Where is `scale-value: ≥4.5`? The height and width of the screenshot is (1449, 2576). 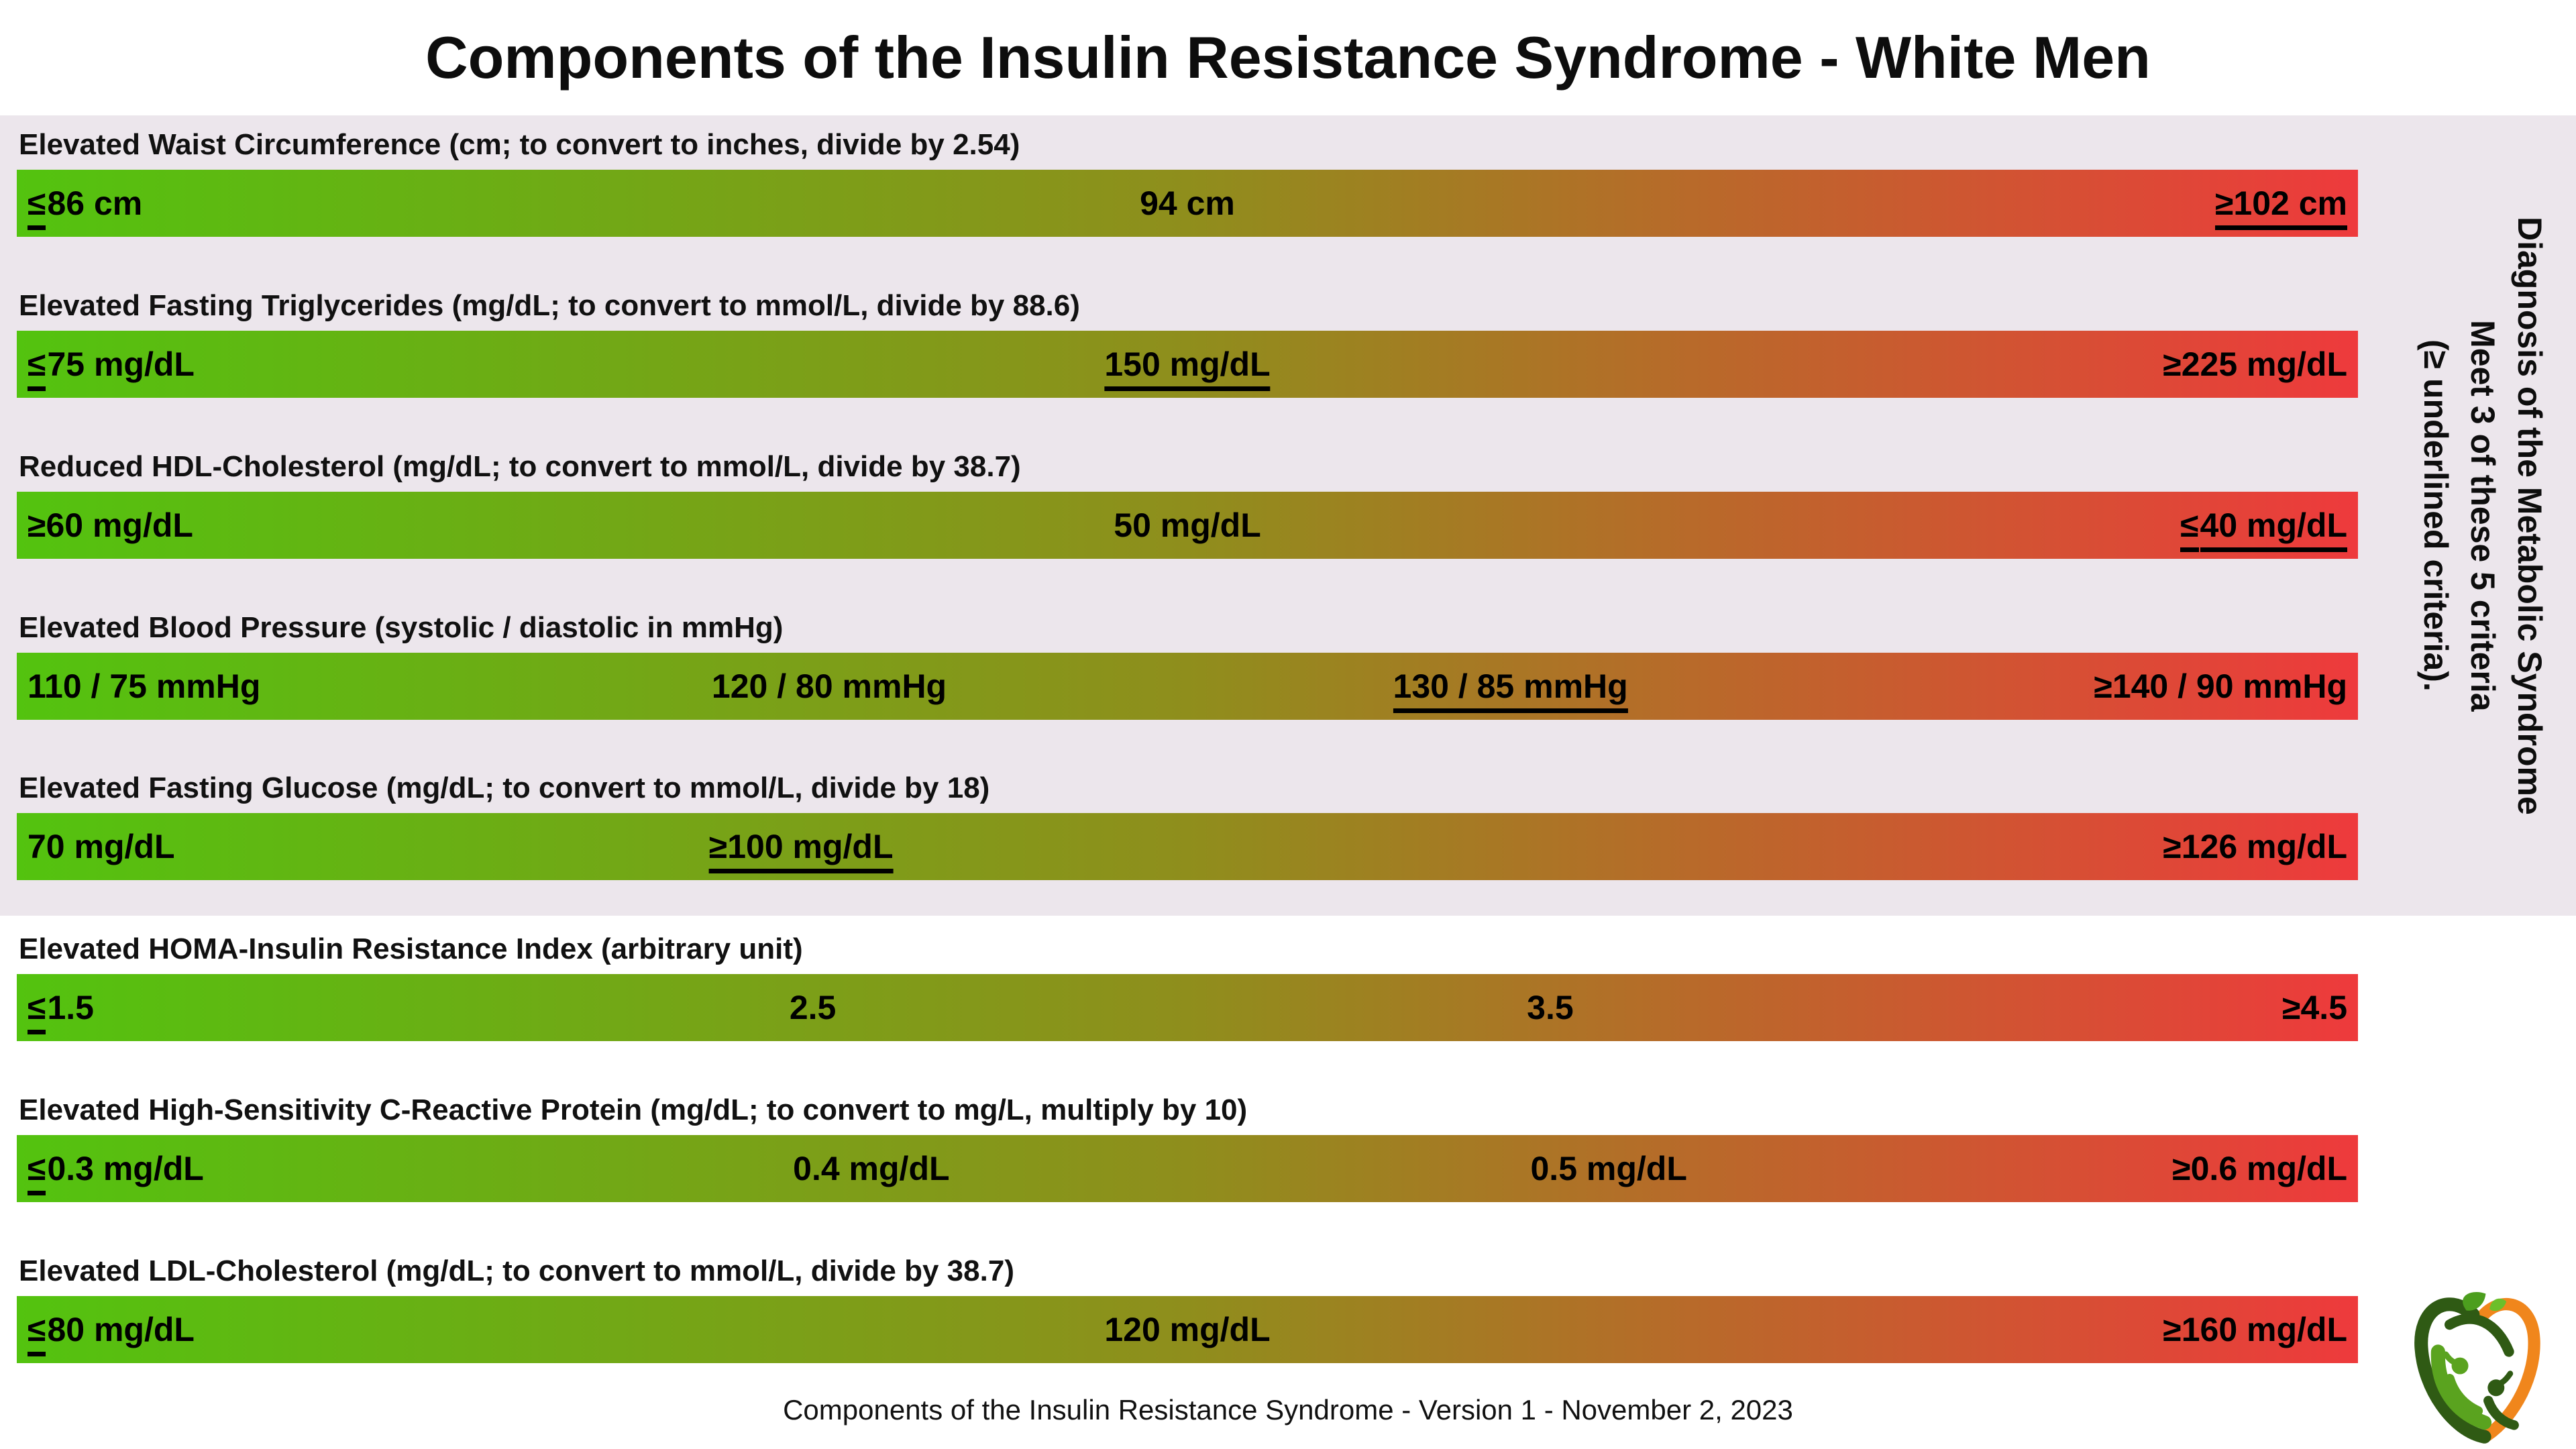
scale-value: ≥4.5 is located at coordinates (2314, 1007).